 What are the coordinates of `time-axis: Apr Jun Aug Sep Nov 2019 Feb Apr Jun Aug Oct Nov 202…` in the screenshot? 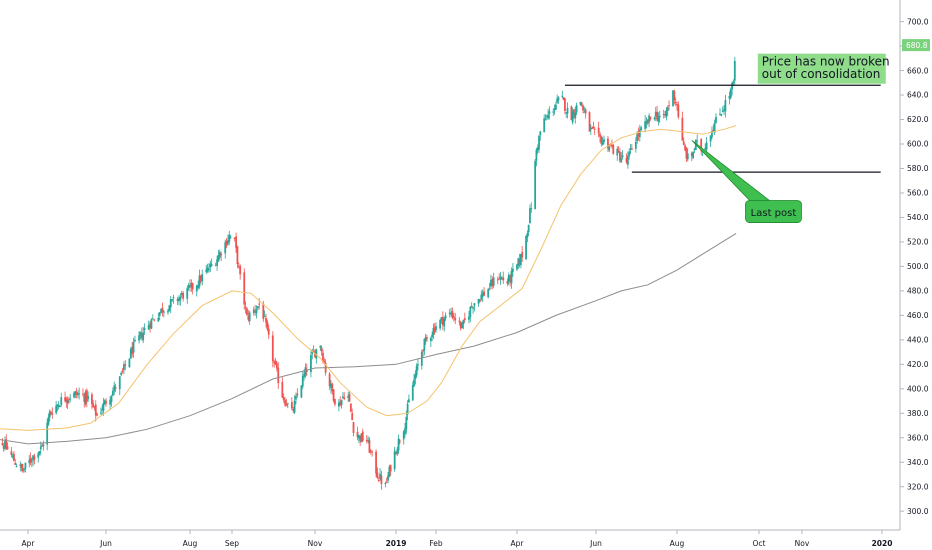 It's located at (457, 539).